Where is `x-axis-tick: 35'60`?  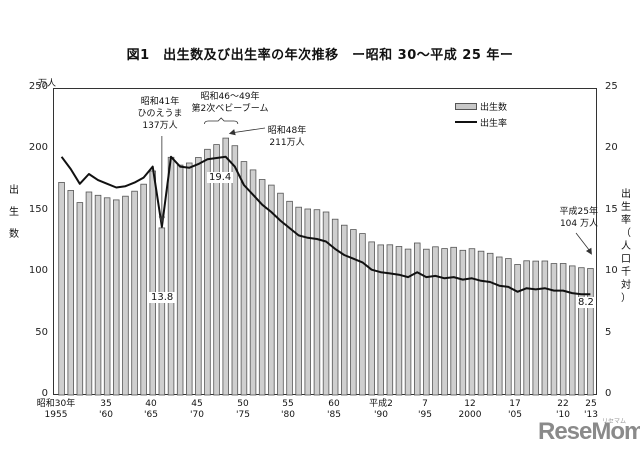
x-axis-tick: 35'60 is located at coordinates (106, 410).